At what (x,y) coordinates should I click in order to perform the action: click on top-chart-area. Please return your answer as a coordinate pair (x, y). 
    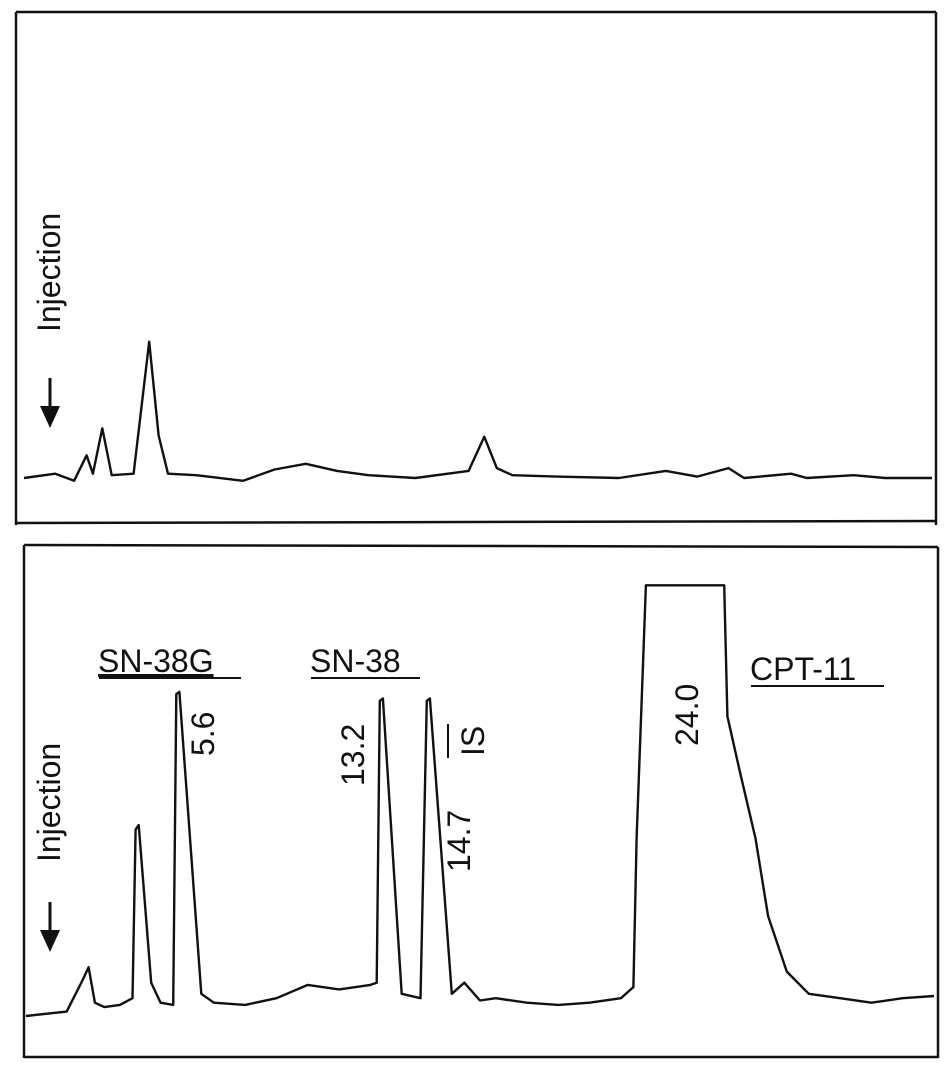
    Looking at the image, I should click on (477, 411).